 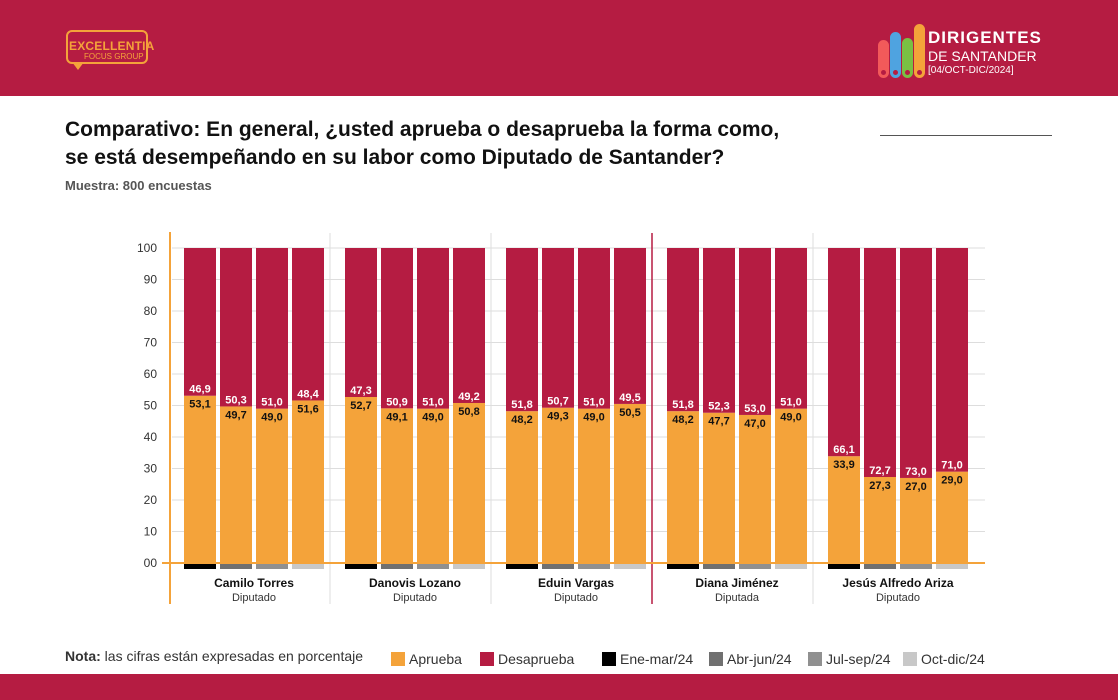 I want to click on y-tick-label: 20, so click(x=151, y=500).